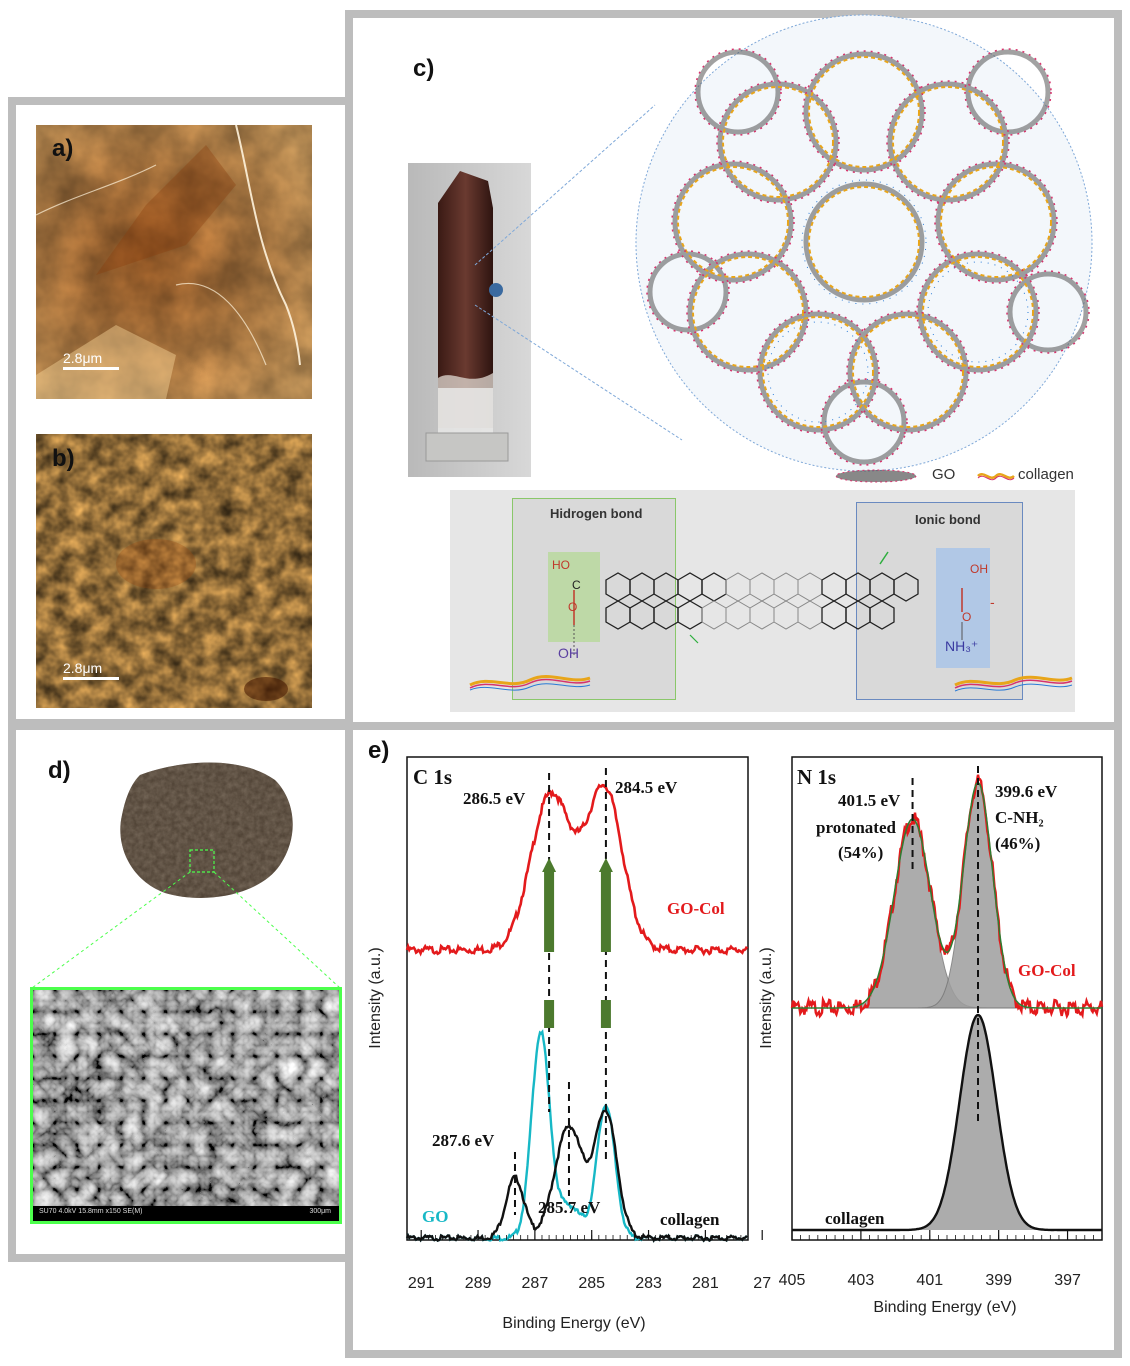  Describe the element at coordinates (375, 997) in the screenshot. I see `c1s-ylabel: Intensity (a.u.)` at that location.